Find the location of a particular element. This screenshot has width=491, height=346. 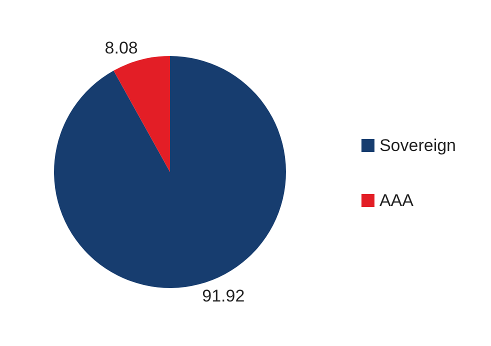

data-label: 91.92 is located at coordinates (223, 296).